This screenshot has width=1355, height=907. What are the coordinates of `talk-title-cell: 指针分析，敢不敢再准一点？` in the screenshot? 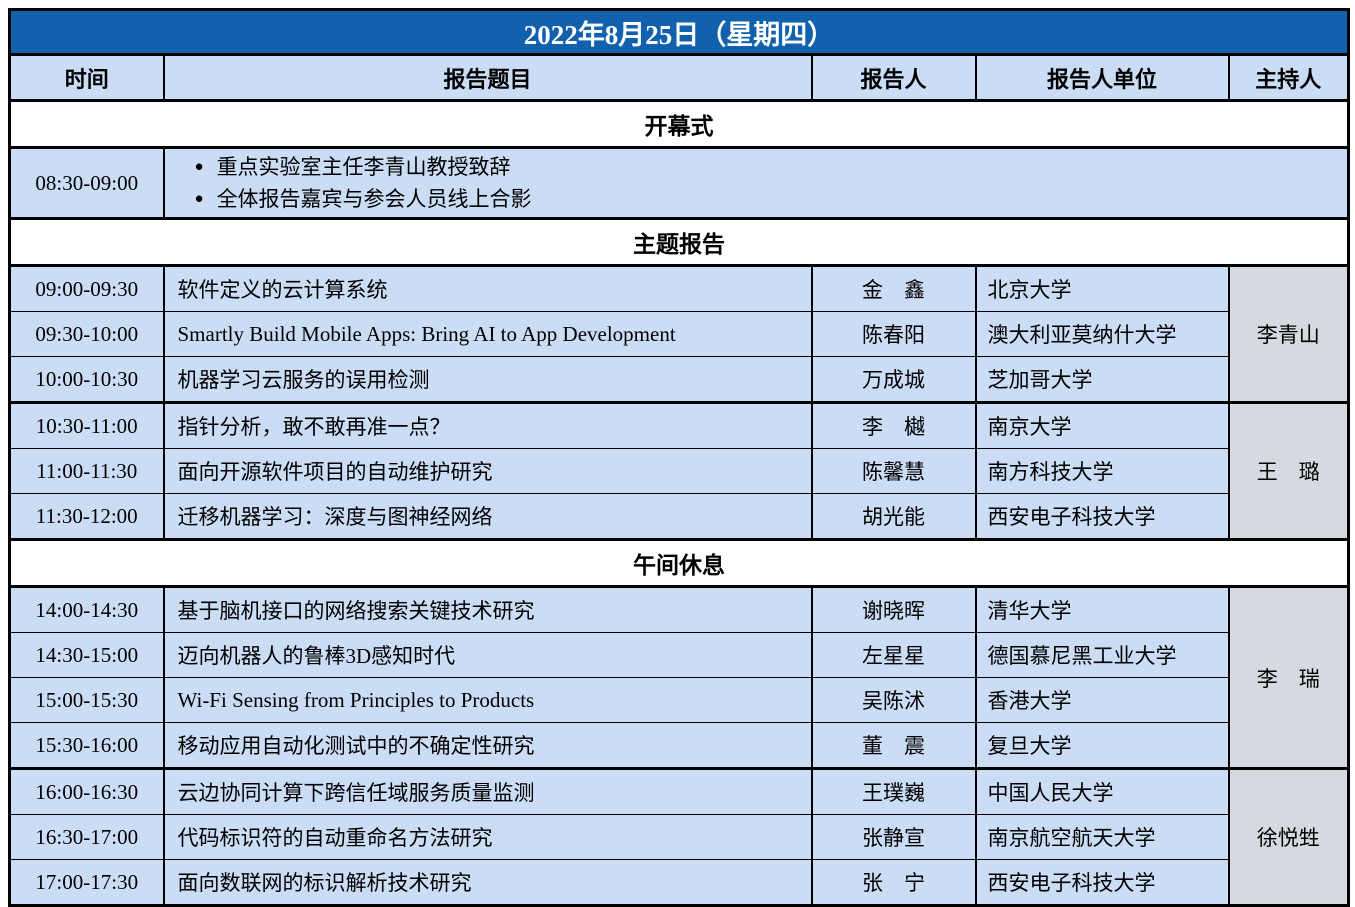 It's located at (487, 425).